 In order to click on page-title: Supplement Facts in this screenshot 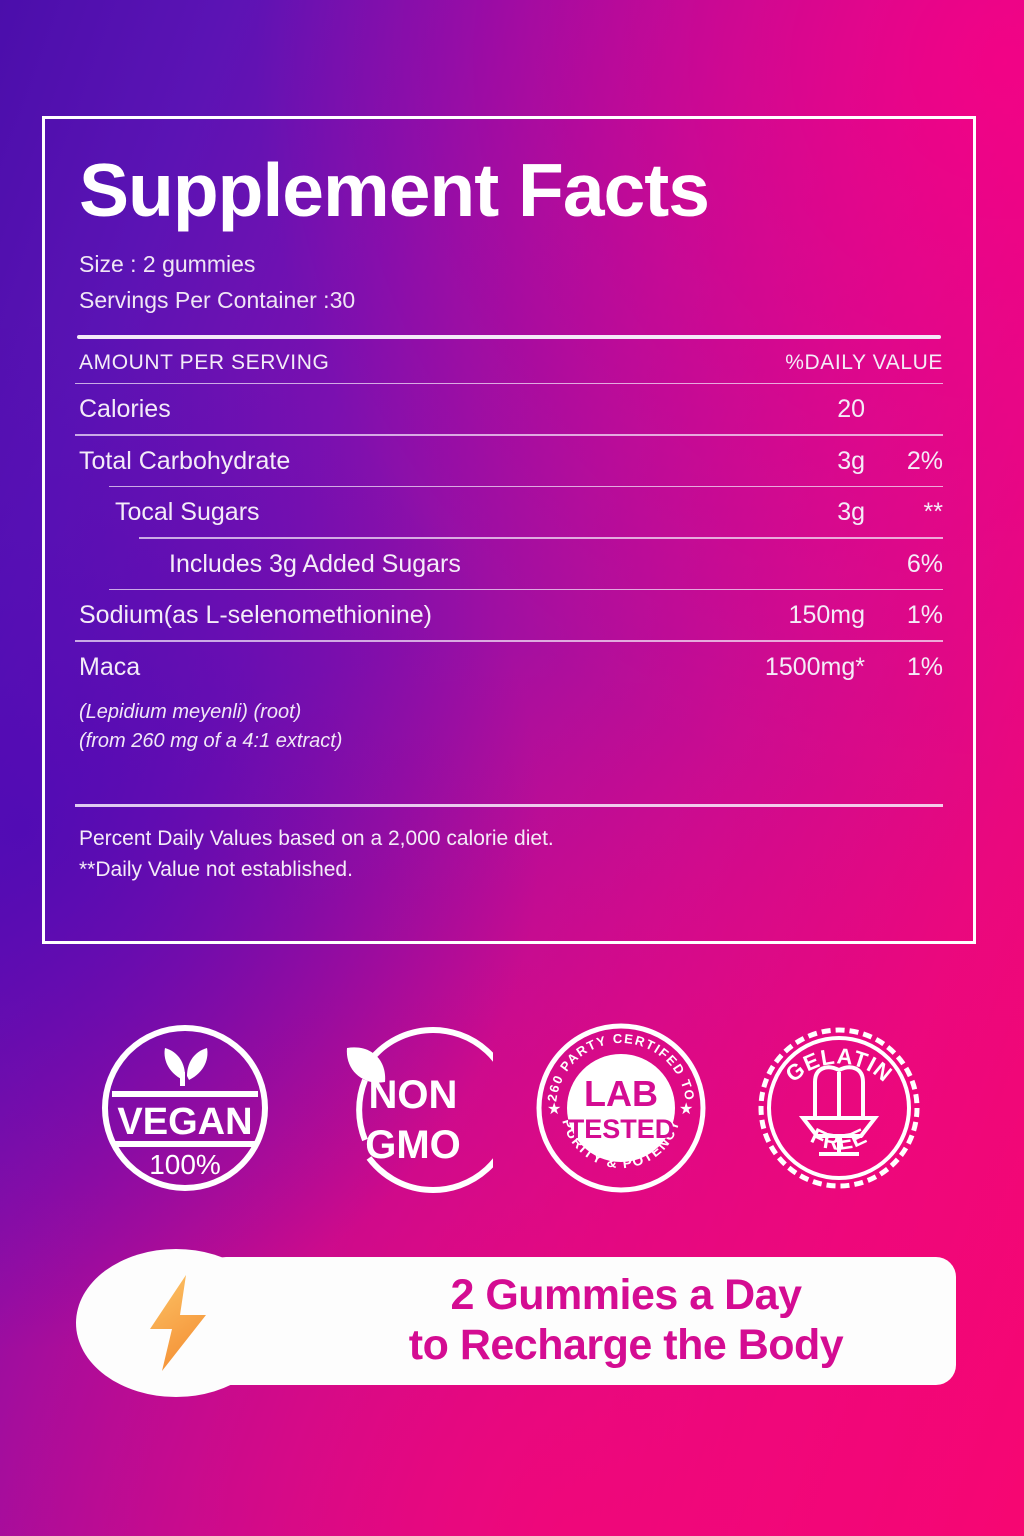, I will do `click(394, 190)`.